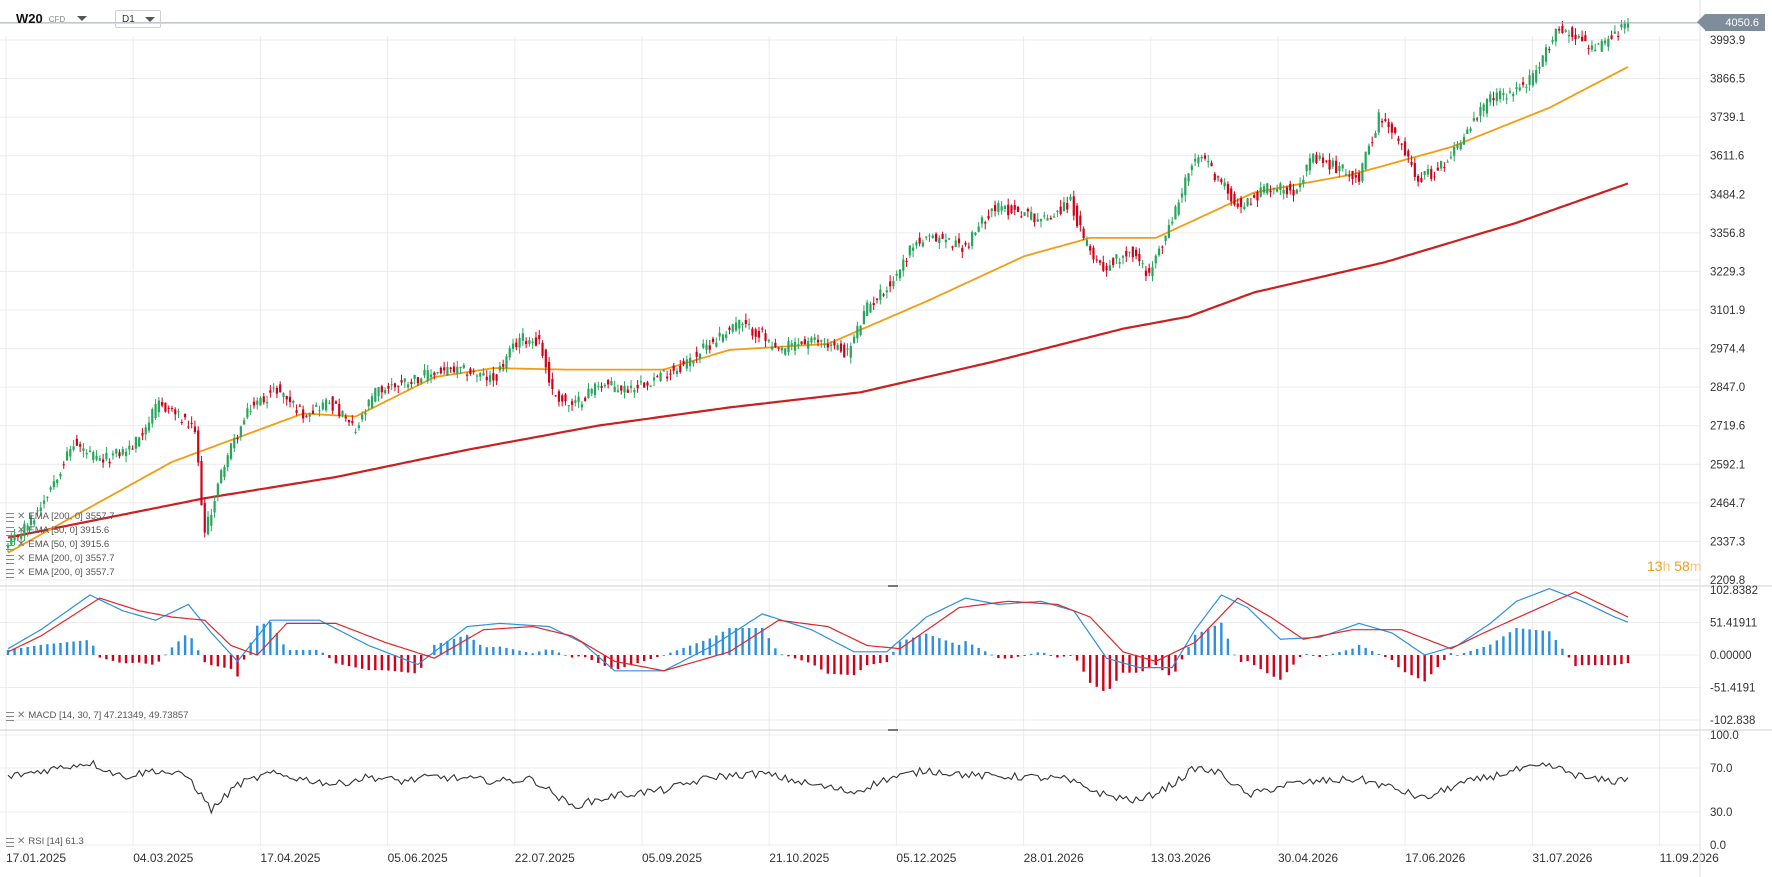  What do you see at coordinates (138, 19) in the screenshot?
I see `timeframe-select: D1` at bounding box center [138, 19].